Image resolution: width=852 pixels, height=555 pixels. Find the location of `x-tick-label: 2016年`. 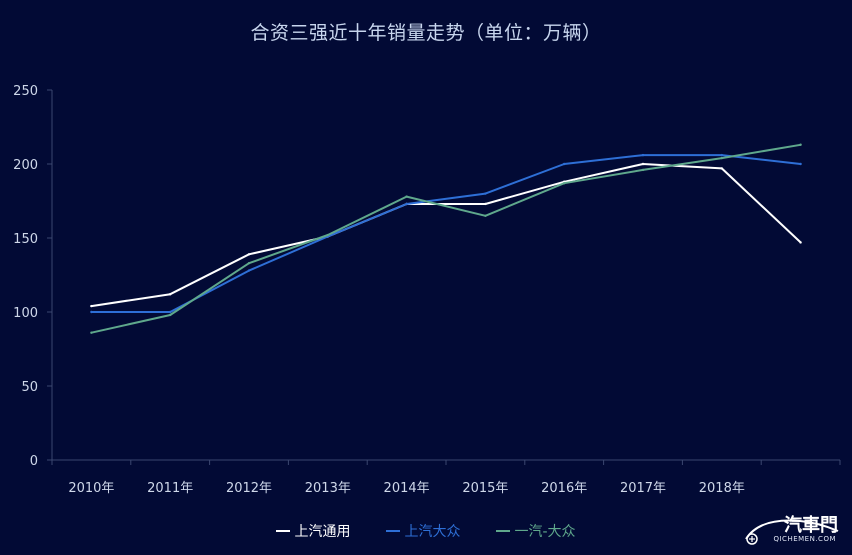

x-tick-label: 2016年 is located at coordinates (564, 488).